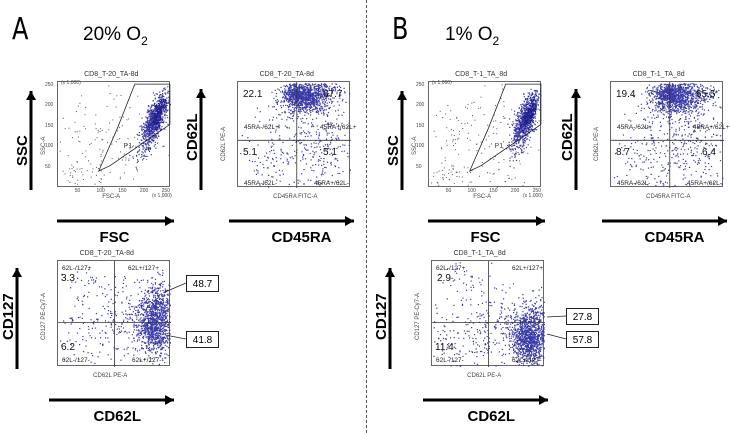  I want to click on condition-label-b: 1% O2, so click(472, 36).